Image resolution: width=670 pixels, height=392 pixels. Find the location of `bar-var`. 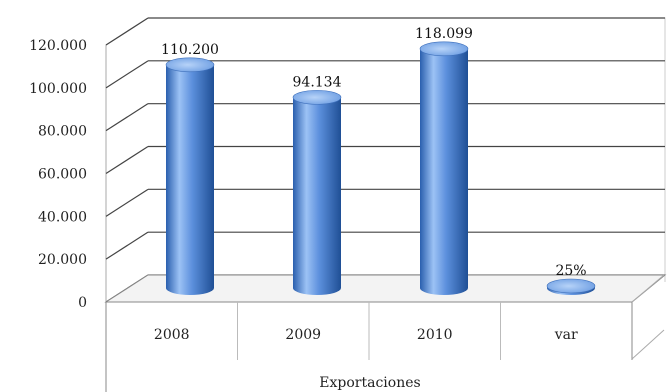

bar-var is located at coordinates (571, 286).